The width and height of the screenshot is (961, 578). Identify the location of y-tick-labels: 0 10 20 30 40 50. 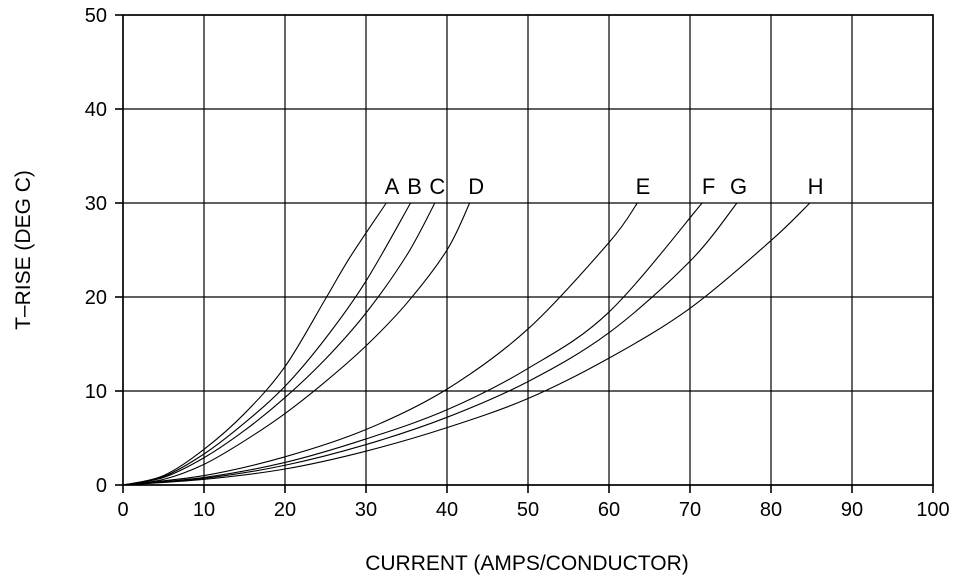
(96, 251).